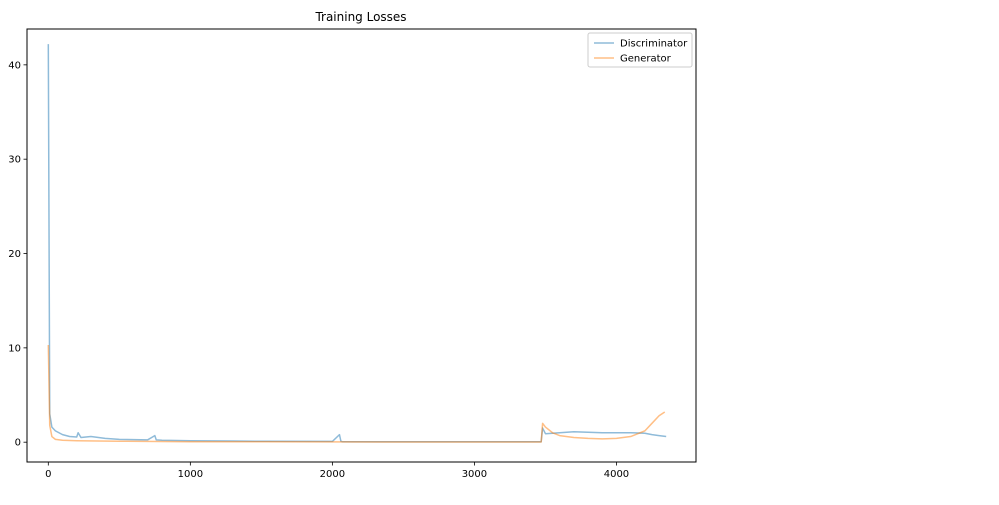 The width and height of the screenshot is (999, 505). I want to click on x-tick-label: 0, so click(48, 474).